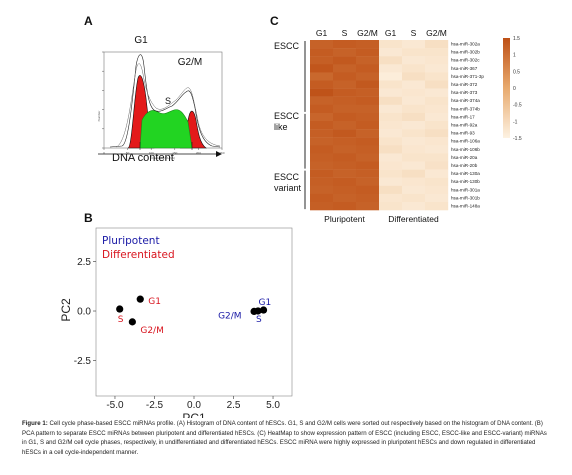 Image resolution: width=572 pixels, height=475 pixels. Describe the element at coordinates (391, 33) in the screenshot. I see `heatmap-column-label: G1` at that location.